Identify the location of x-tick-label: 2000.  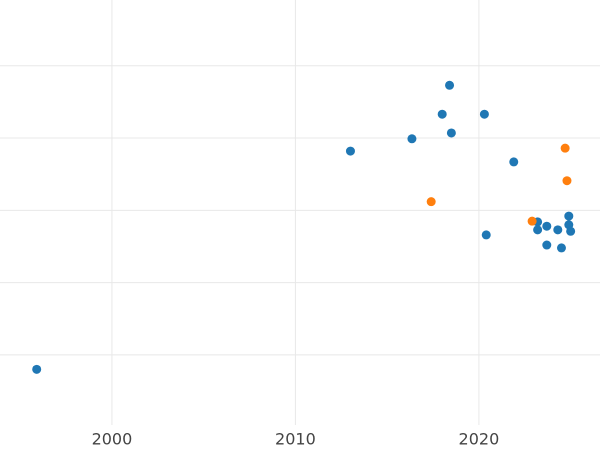
(112, 439).